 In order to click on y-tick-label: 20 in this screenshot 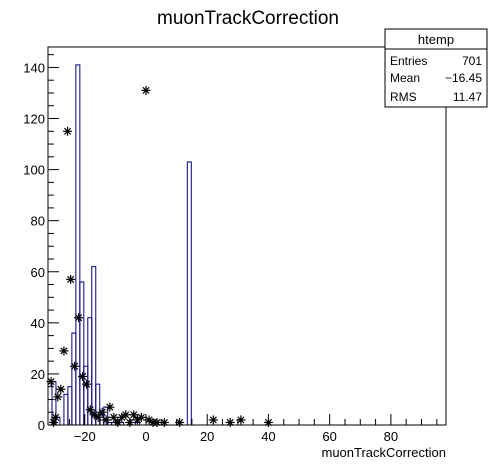, I will do `click(38, 374)`.